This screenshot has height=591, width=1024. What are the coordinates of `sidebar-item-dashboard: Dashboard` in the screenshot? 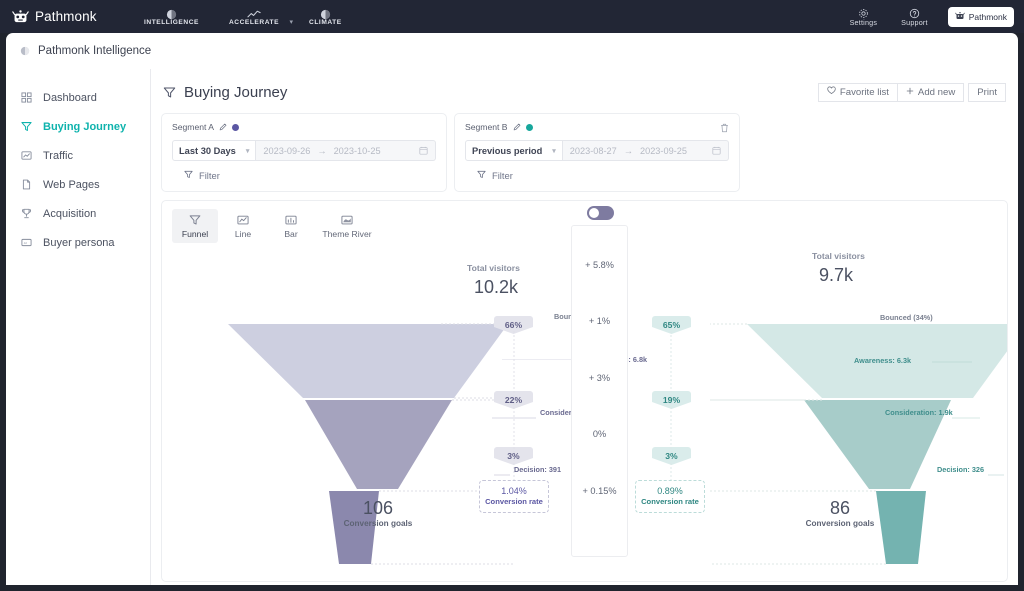 It's located at (78, 97).